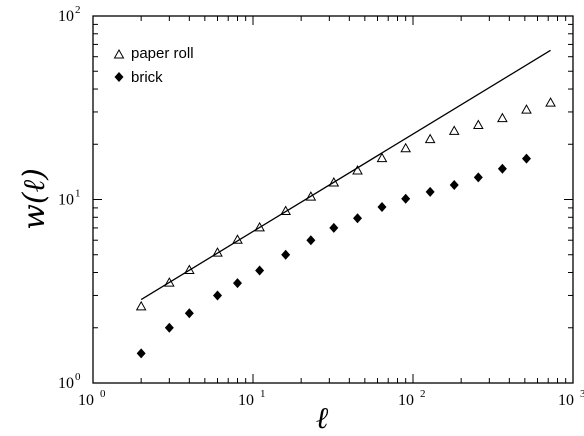  Describe the element at coordinates (322, 418) in the screenshot. I see `x-axis-label: ℓ` at that location.